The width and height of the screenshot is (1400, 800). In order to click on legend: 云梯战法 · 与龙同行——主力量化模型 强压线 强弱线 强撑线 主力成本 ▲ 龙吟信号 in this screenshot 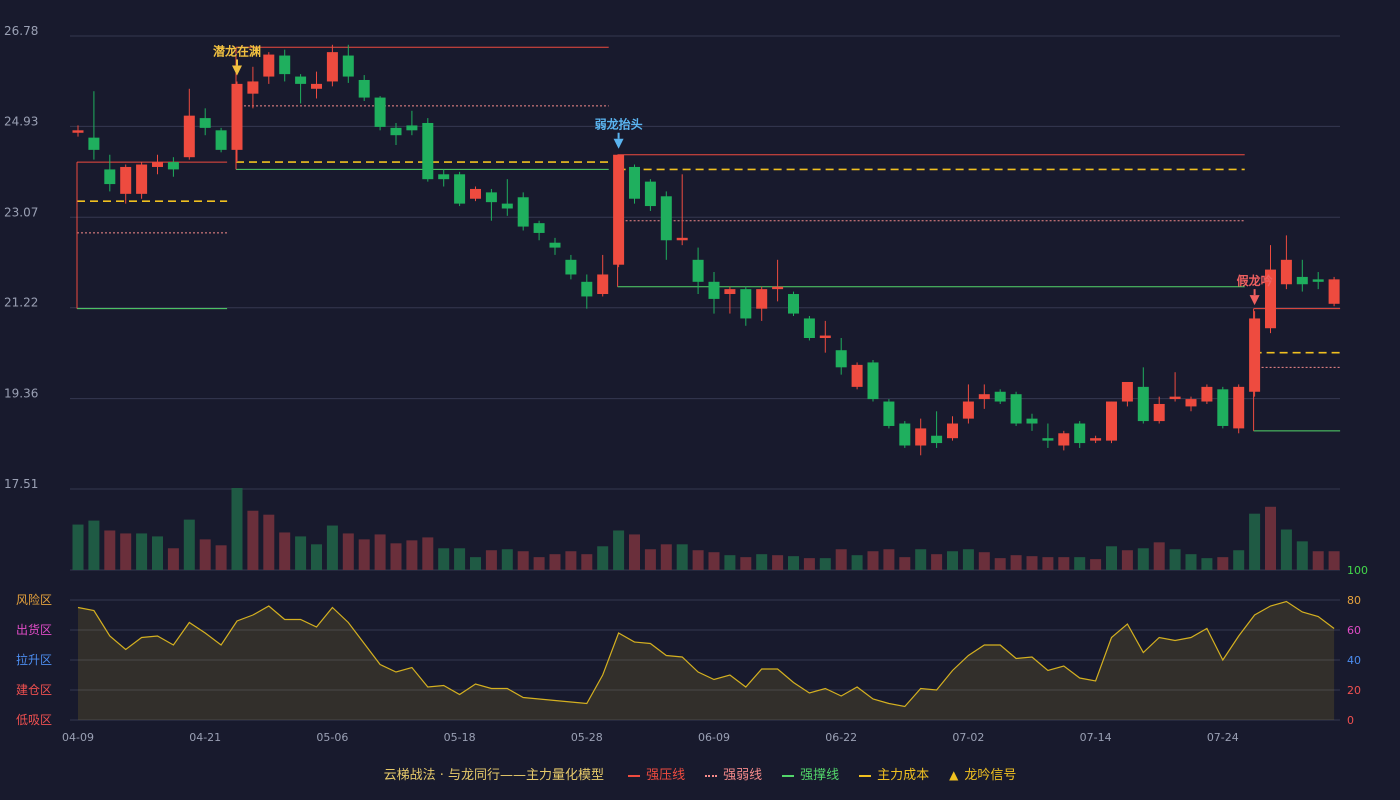, I will do `click(700, 773)`.